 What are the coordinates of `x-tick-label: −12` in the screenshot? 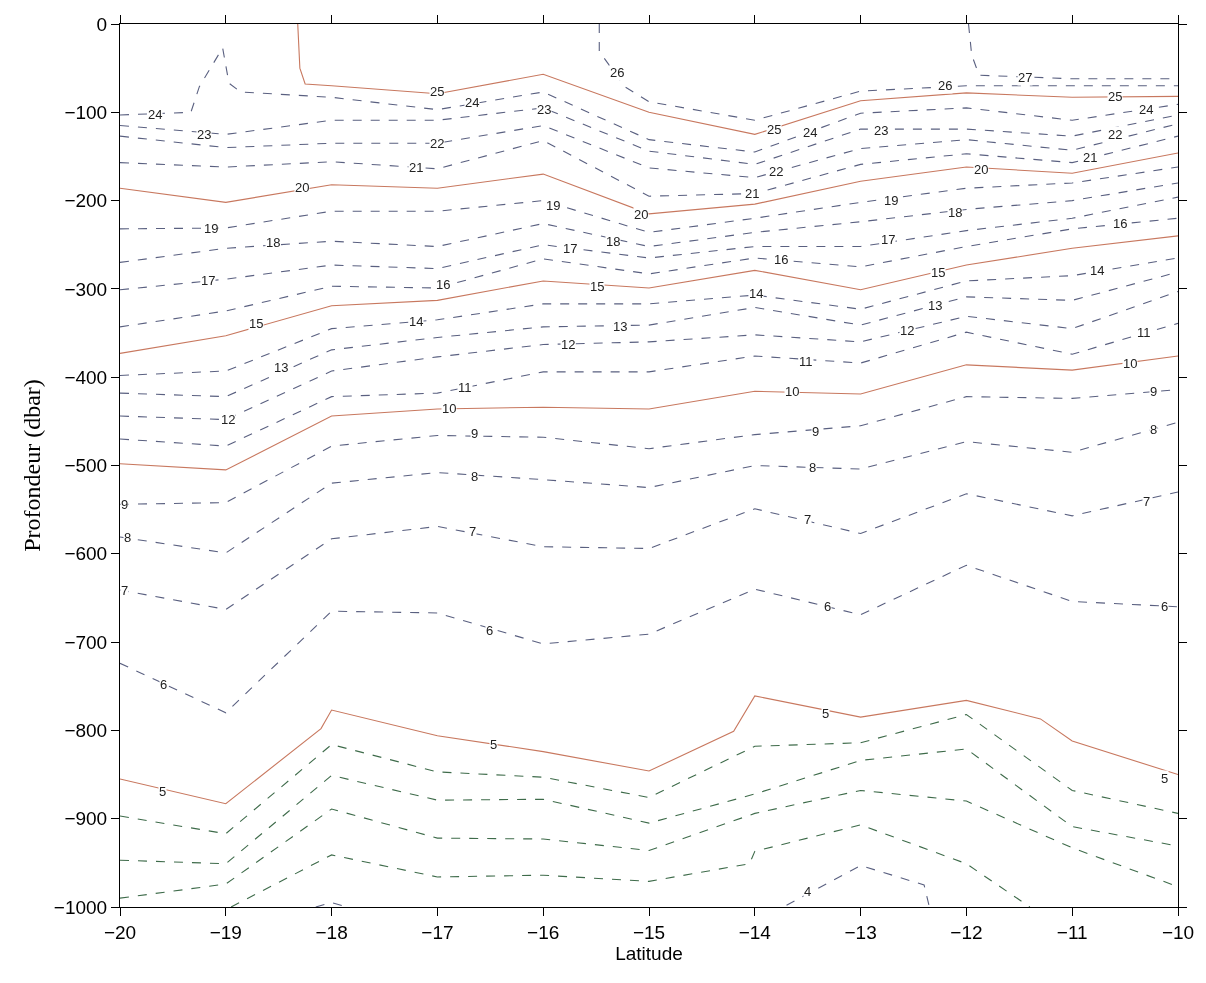 It's located at (966, 932).